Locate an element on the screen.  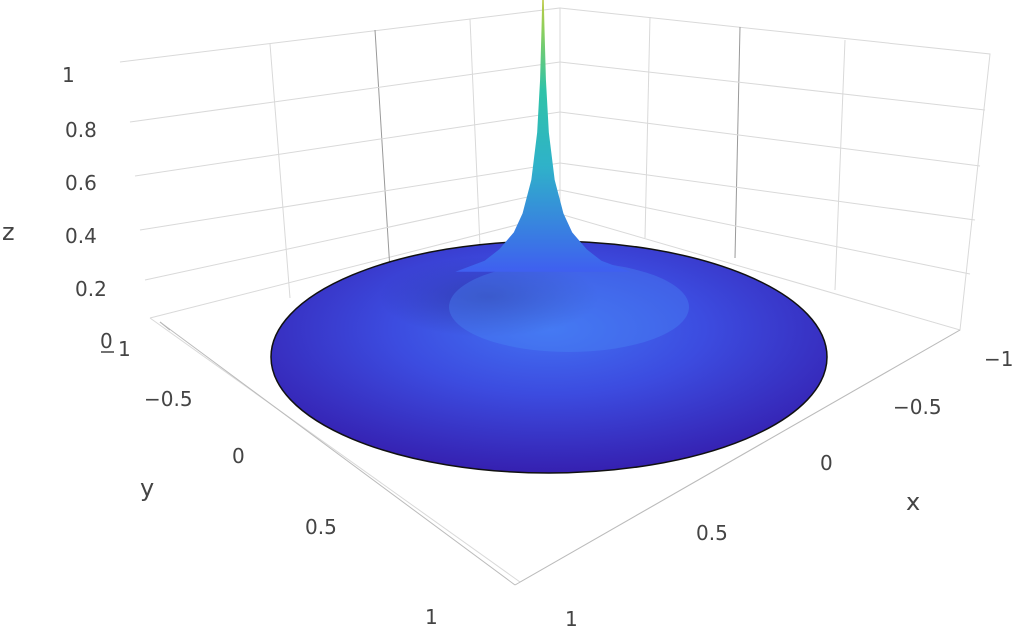
x-axis-title: x is located at coordinates (913, 502).